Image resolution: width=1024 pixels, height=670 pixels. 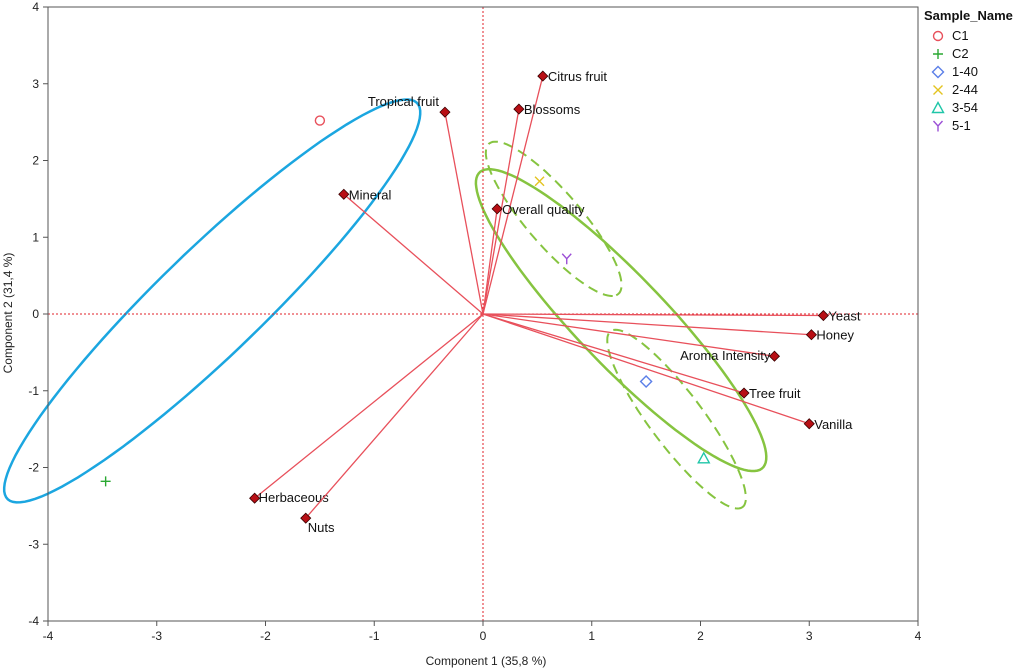 I want to click on loading-vector-overall-quality, so click(x=490, y=261).